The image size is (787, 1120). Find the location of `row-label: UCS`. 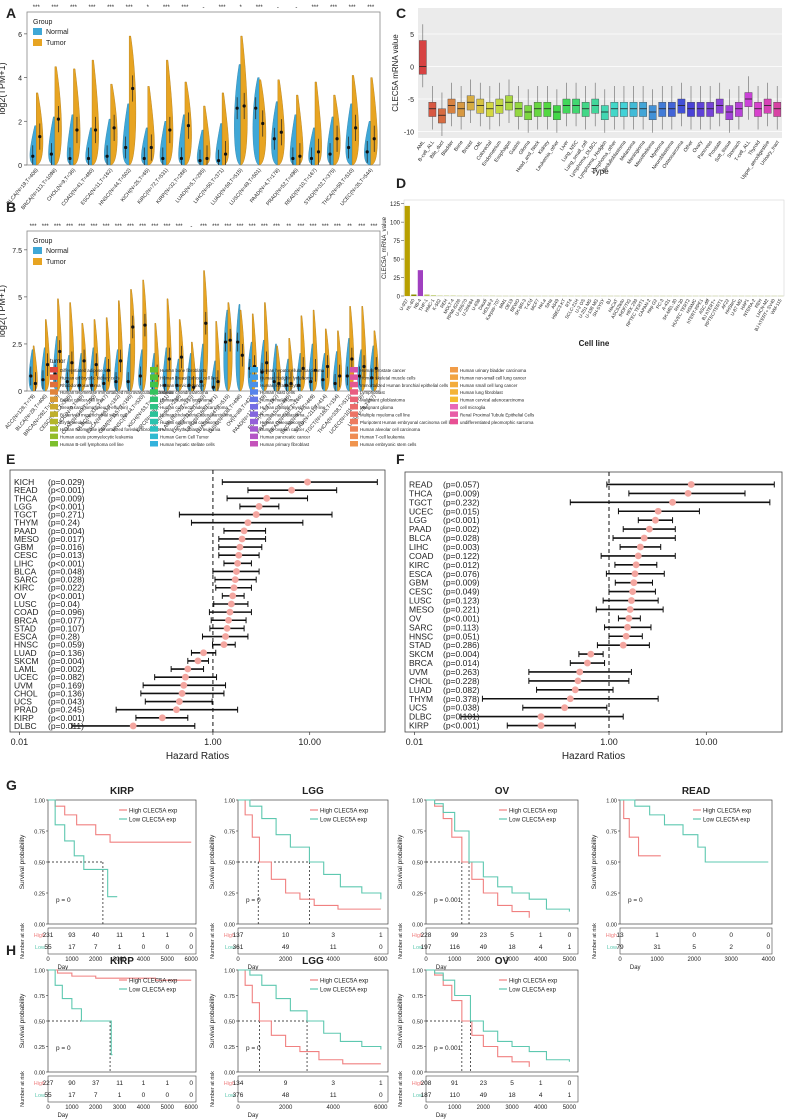

row-label: UCS is located at coordinates (418, 708).